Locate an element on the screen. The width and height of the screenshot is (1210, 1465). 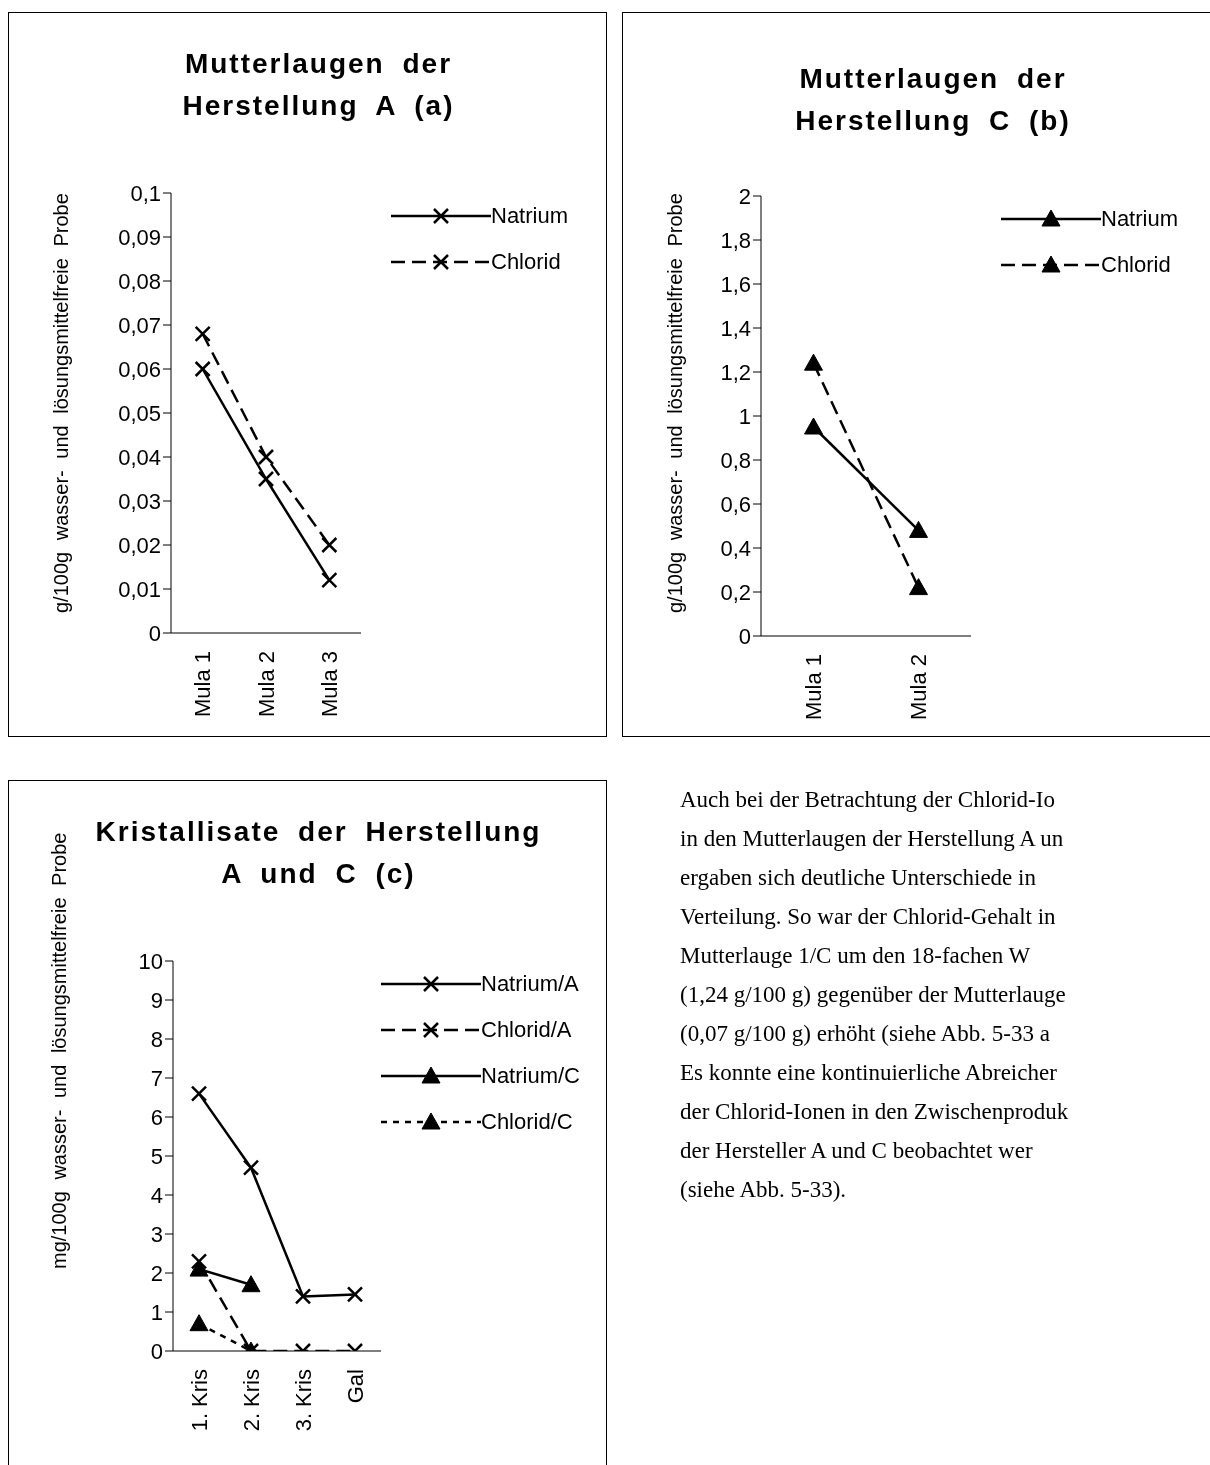
y-tick-label: 3 is located at coordinates (156, 1234).